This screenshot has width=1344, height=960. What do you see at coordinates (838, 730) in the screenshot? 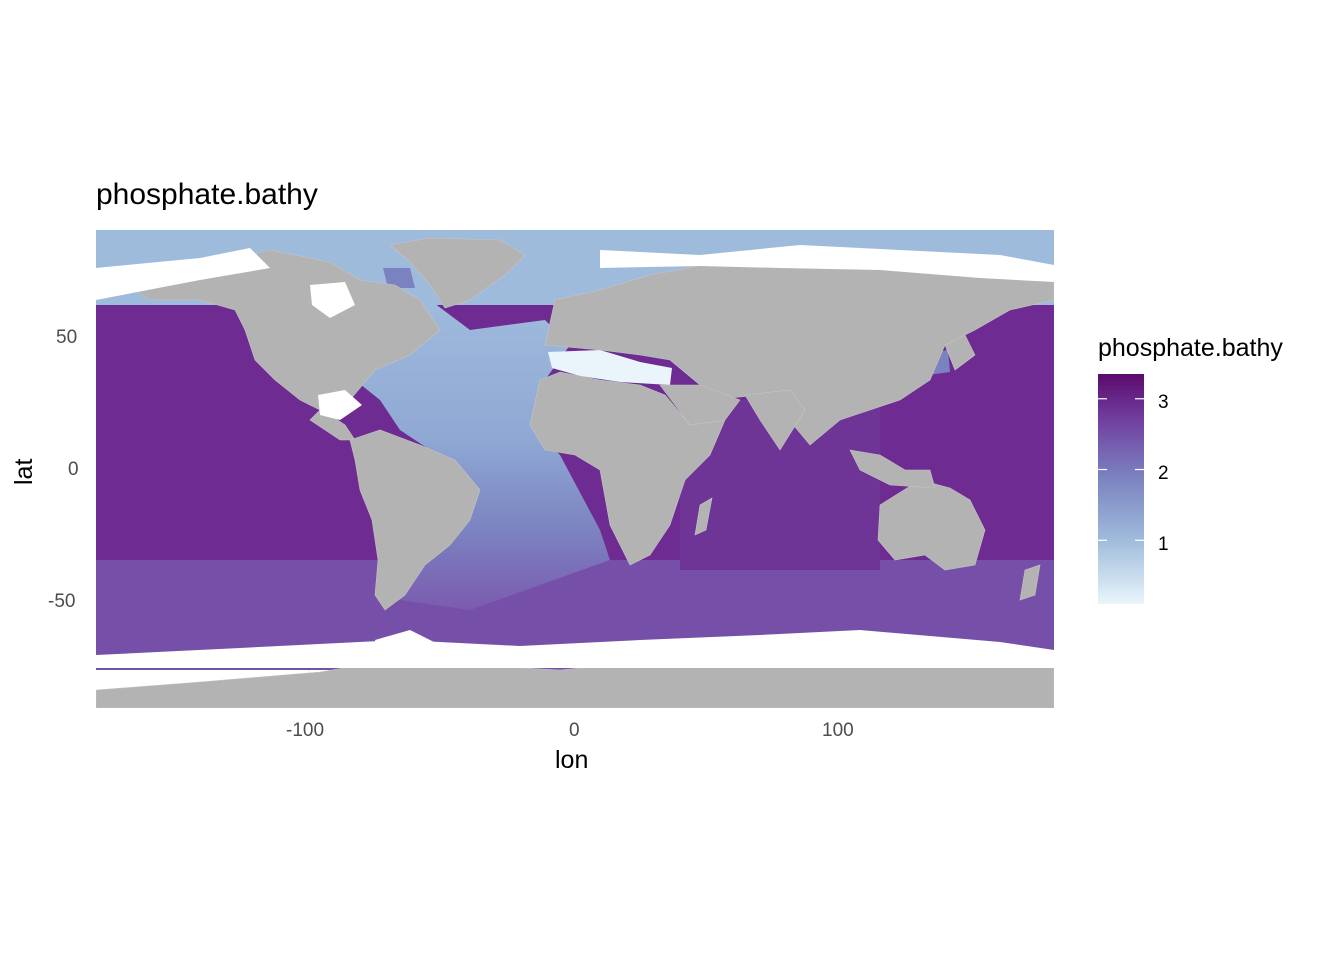
I see `x-tick-label: 100` at bounding box center [838, 730].